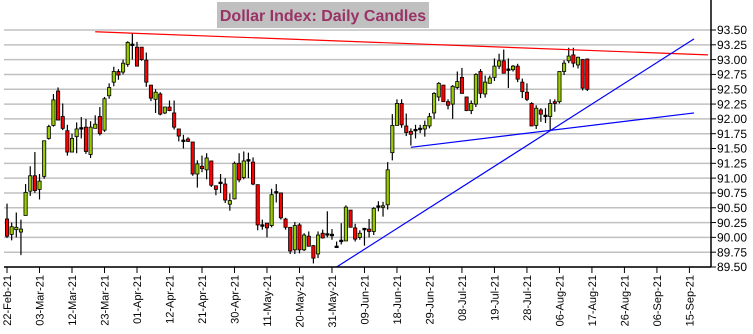 This screenshot has width=753, height=334. Describe the element at coordinates (202, 299) in the screenshot. I see `x-tick-label: 21-Apr-21` at that location.